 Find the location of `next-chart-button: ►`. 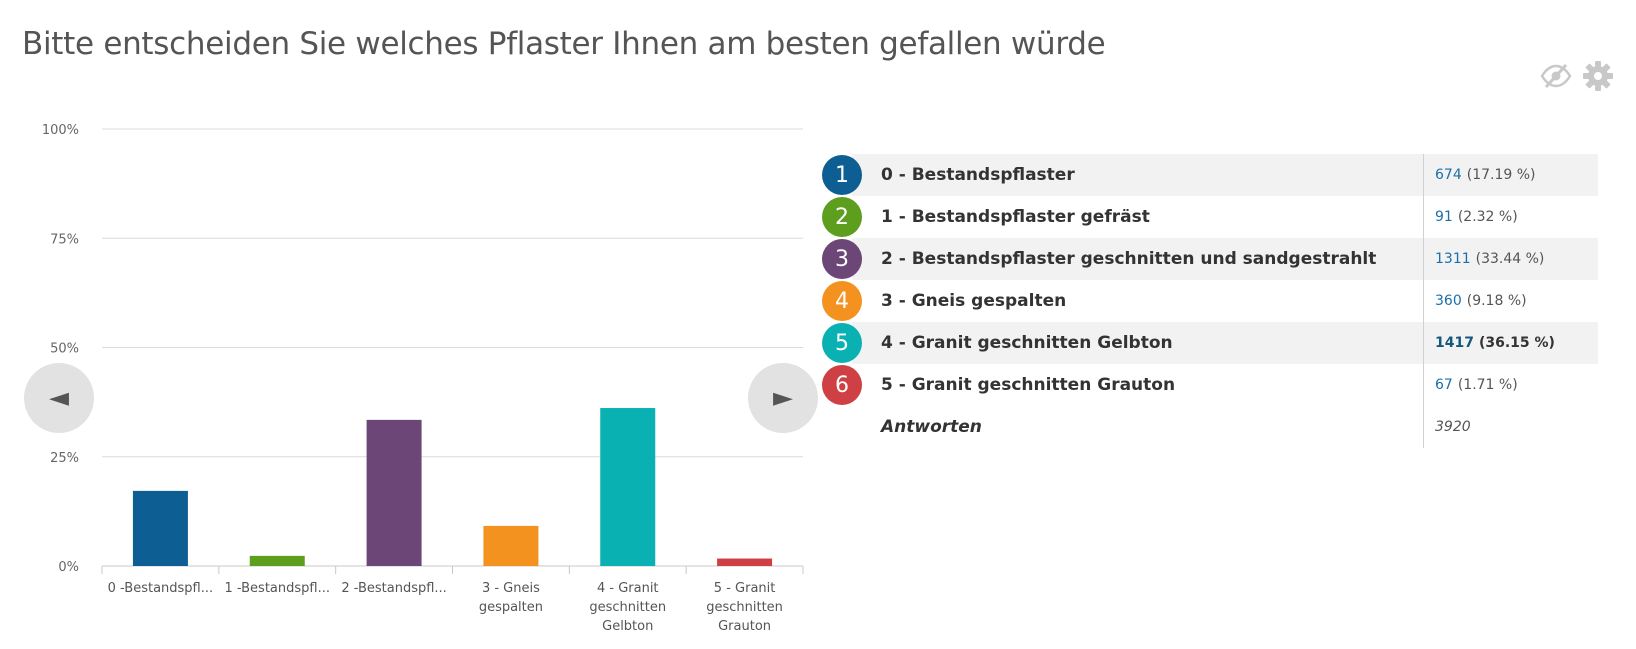

next-chart-button: ► is located at coordinates (783, 398).